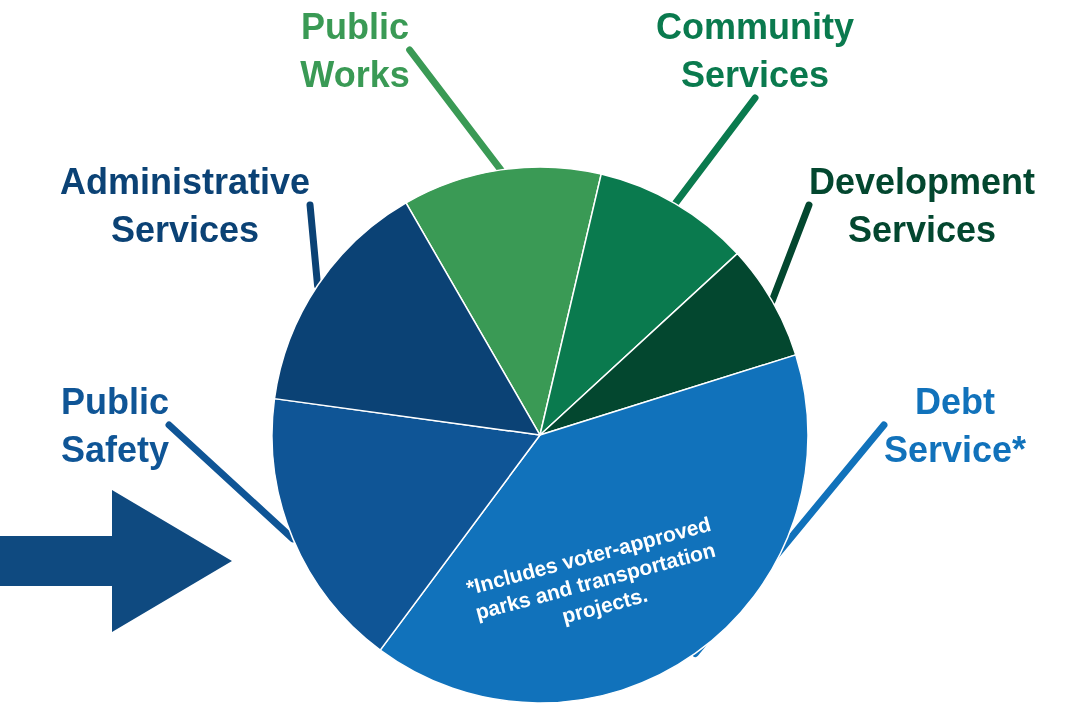 The width and height of the screenshot is (1086, 705). What do you see at coordinates (922, 205) in the screenshot?
I see `slice-label: Development Services` at bounding box center [922, 205].